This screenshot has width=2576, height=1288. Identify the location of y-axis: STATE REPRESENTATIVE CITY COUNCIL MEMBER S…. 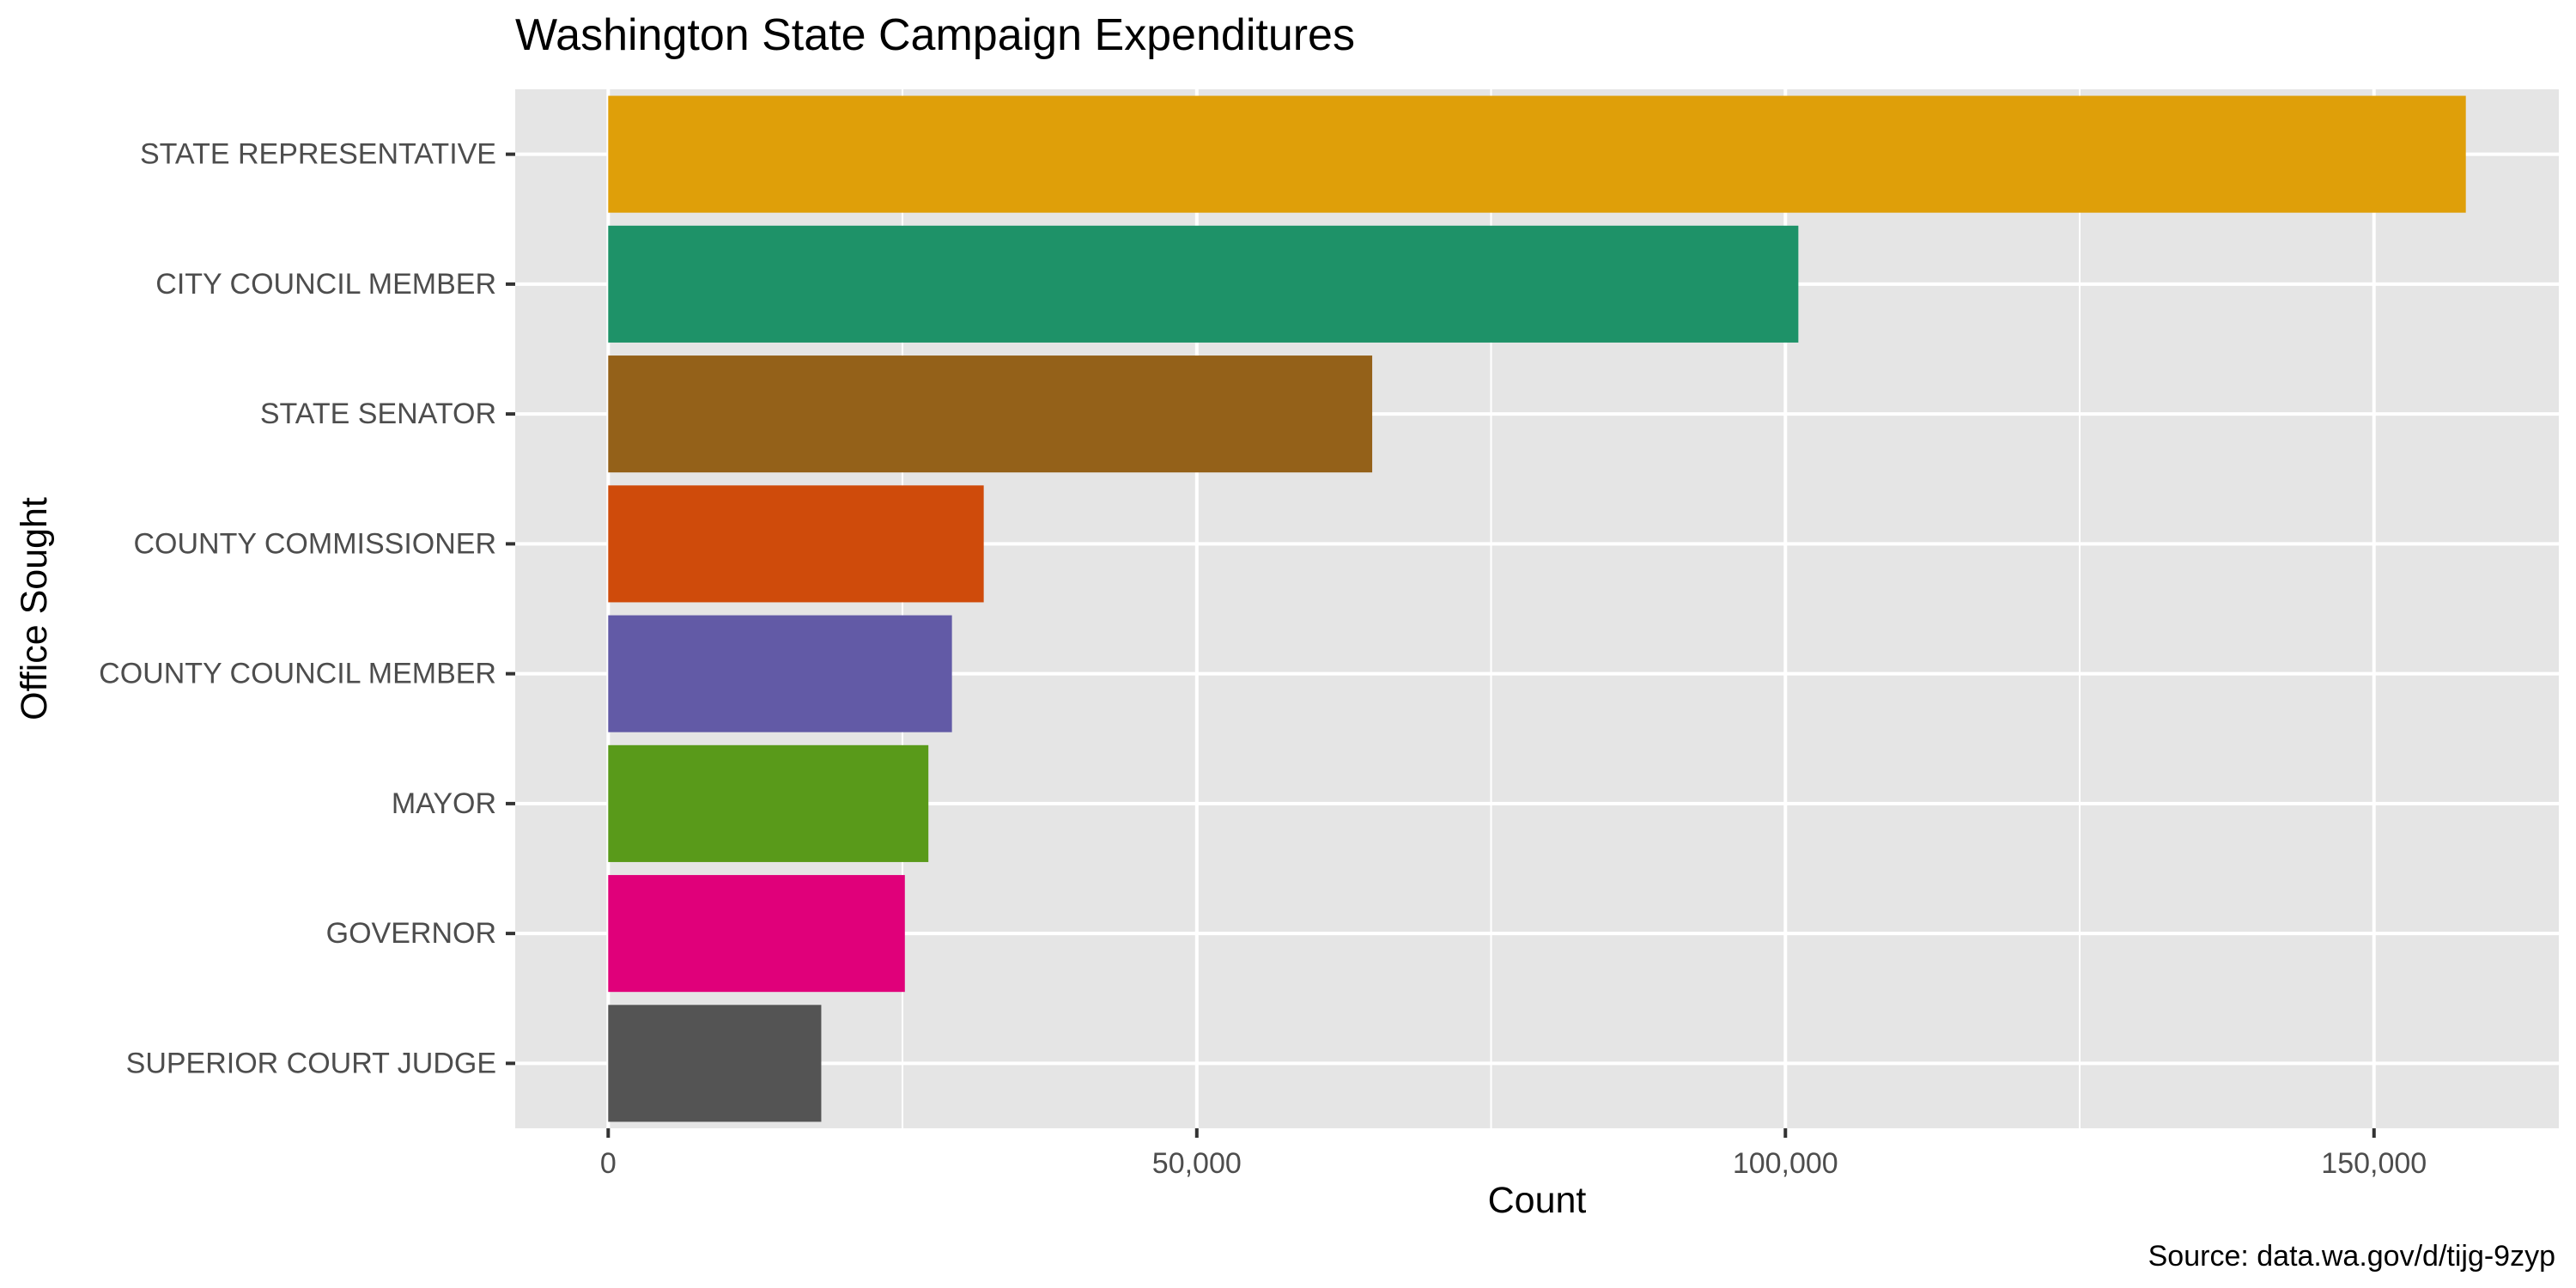
(307, 608).